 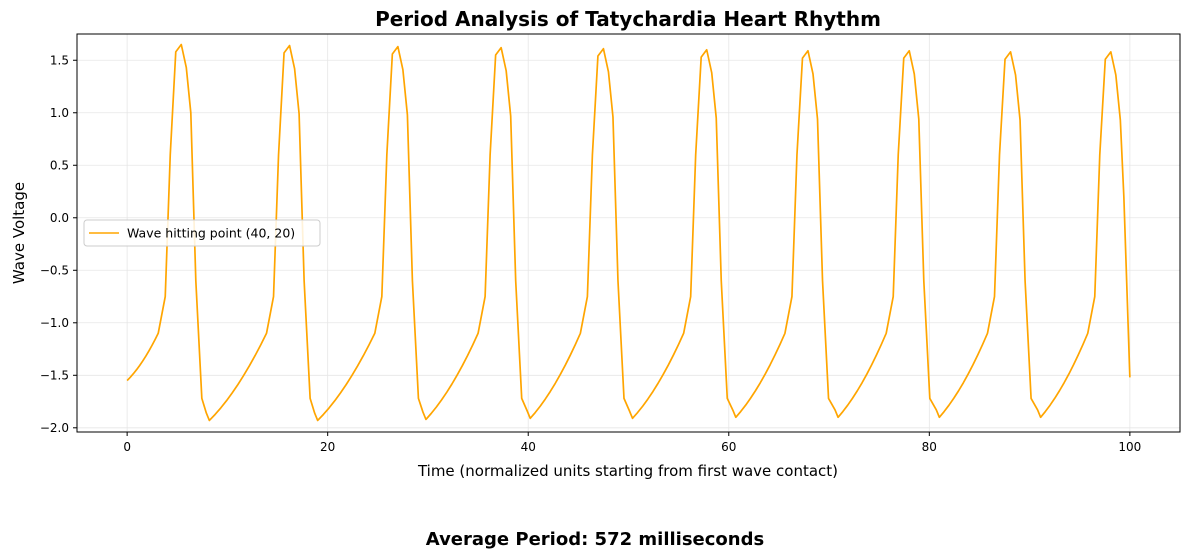 What do you see at coordinates (54, 375) in the screenshot?
I see `y-tick-label: −1.5` at bounding box center [54, 375].